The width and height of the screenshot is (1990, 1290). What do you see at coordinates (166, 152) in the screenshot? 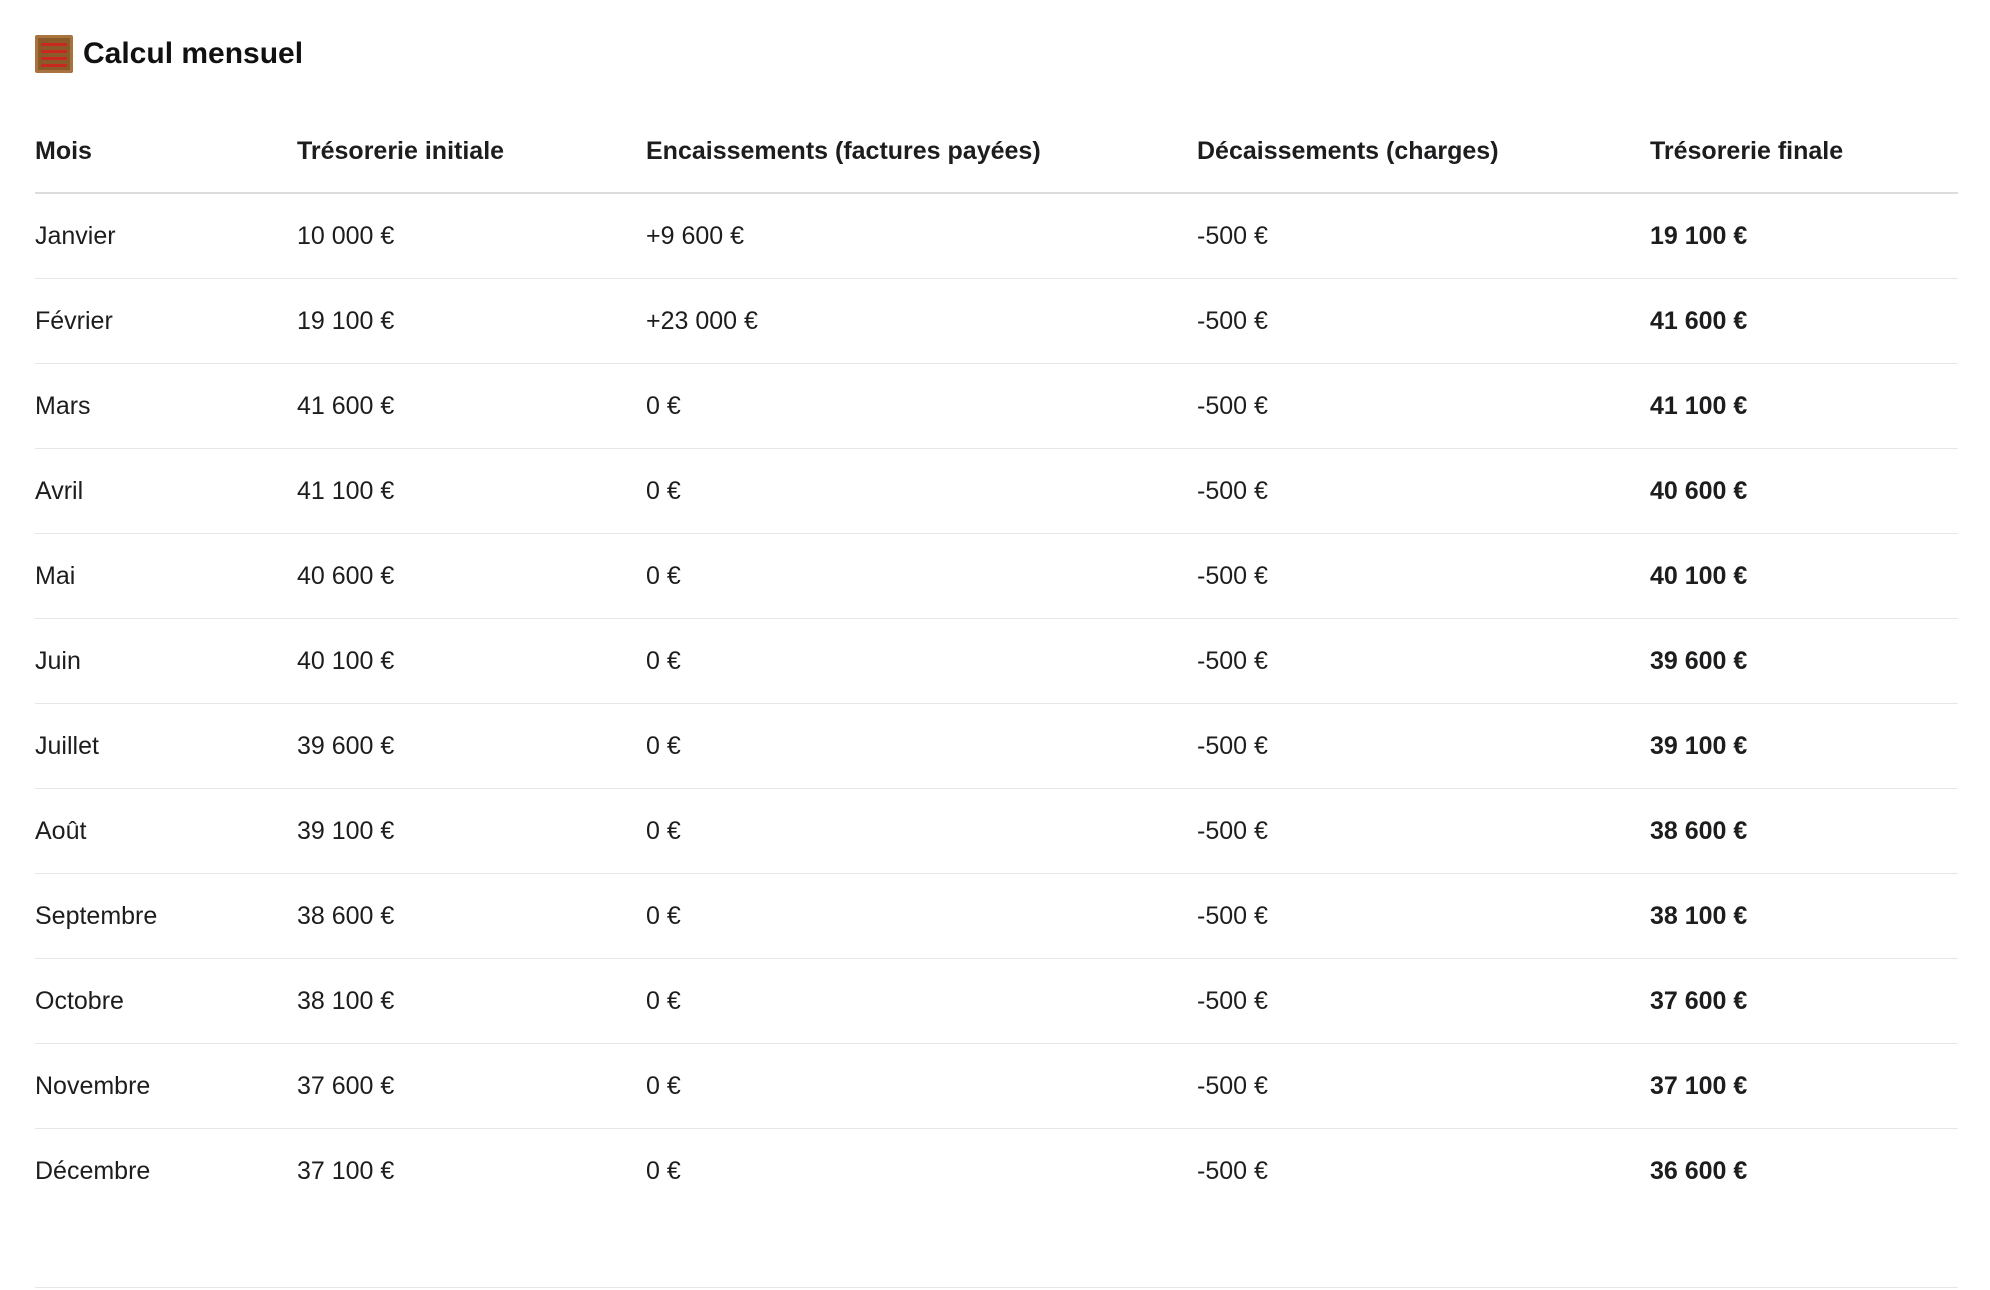
I see `header-month: Mois` at bounding box center [166, 152].